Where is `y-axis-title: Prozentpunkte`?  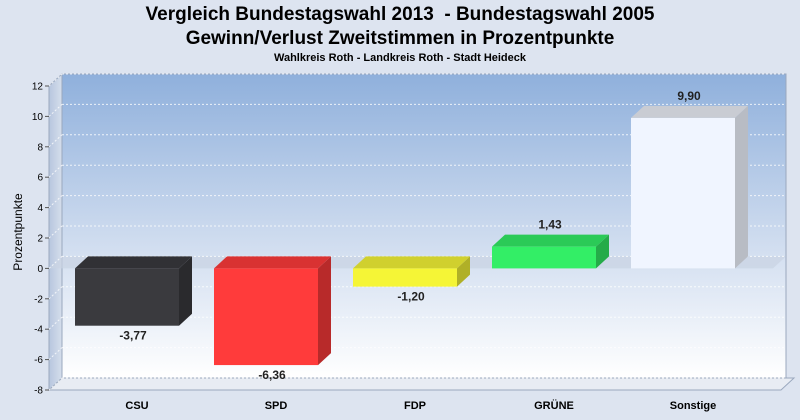
y-axis-title: Prozentpunkte is located at coordinates (18, 232).